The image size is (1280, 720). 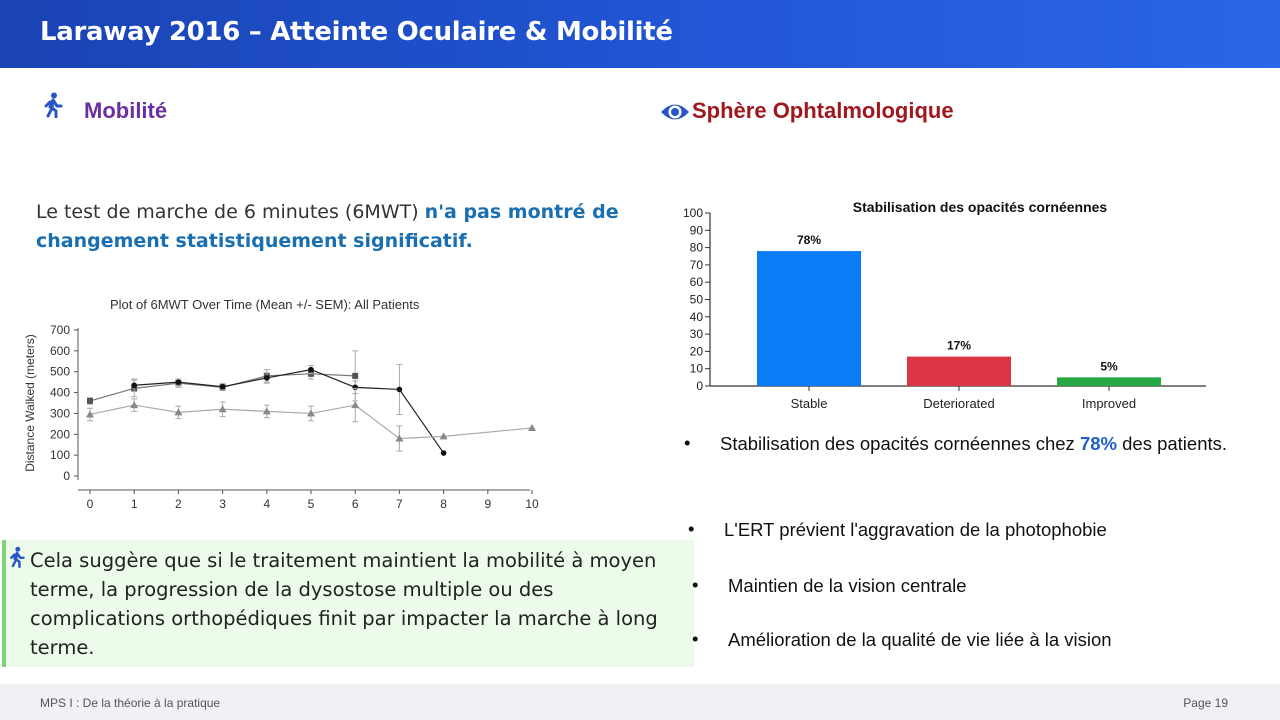 What do you see at coordinates (697, 248) in the screenshot?
I see `y-tick-label: 80` at bounding box center [697, 248].